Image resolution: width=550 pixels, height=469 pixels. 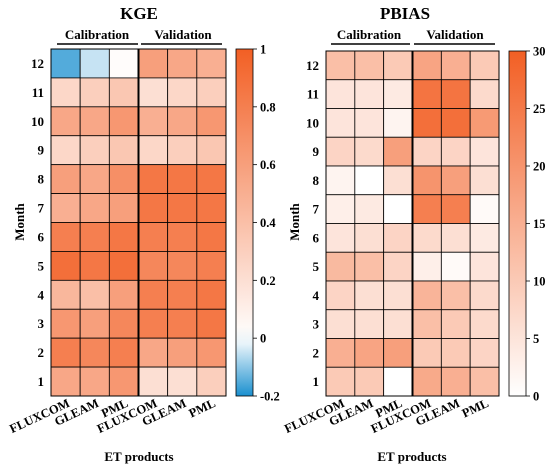 I want to click on kge-cell-m1-c6, so click(x=211, y=381).